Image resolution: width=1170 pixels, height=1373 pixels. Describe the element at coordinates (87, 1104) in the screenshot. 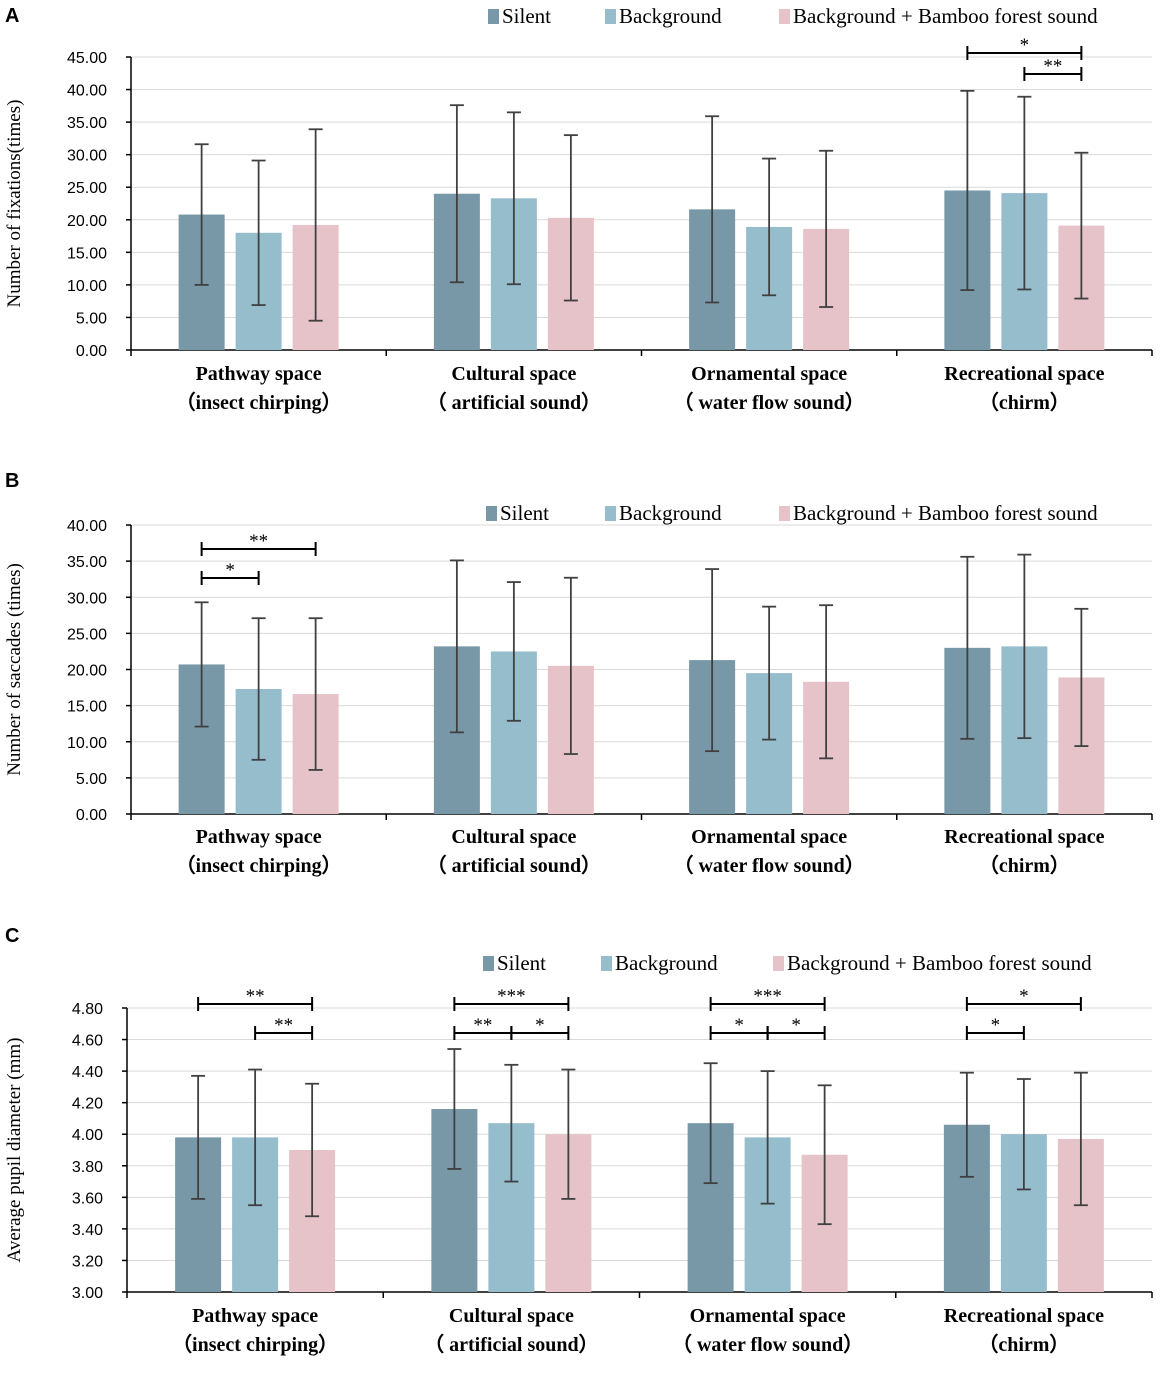

I see `y-tick-label: 4.20` at that location.